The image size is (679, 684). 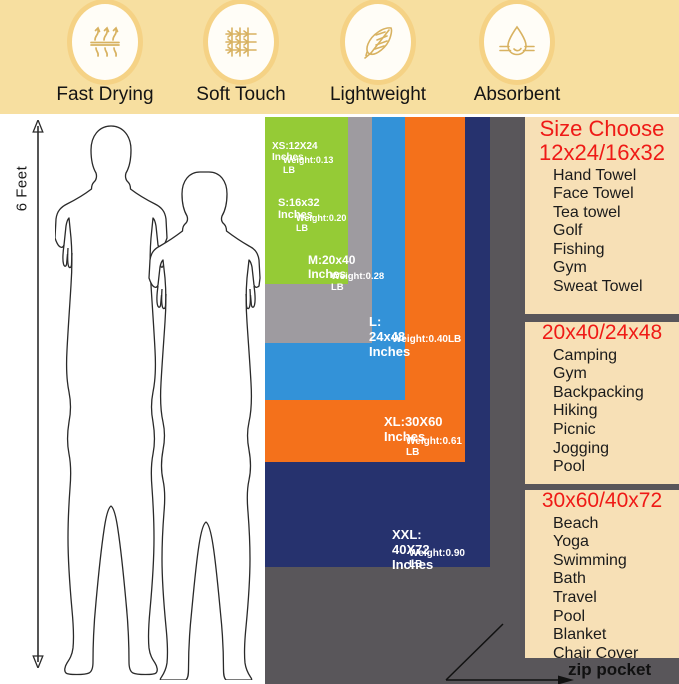 What do you see at coordinates (38, 394) in the screenshot?
I see `height-scale-arrow` at bounding box center [38, 394].